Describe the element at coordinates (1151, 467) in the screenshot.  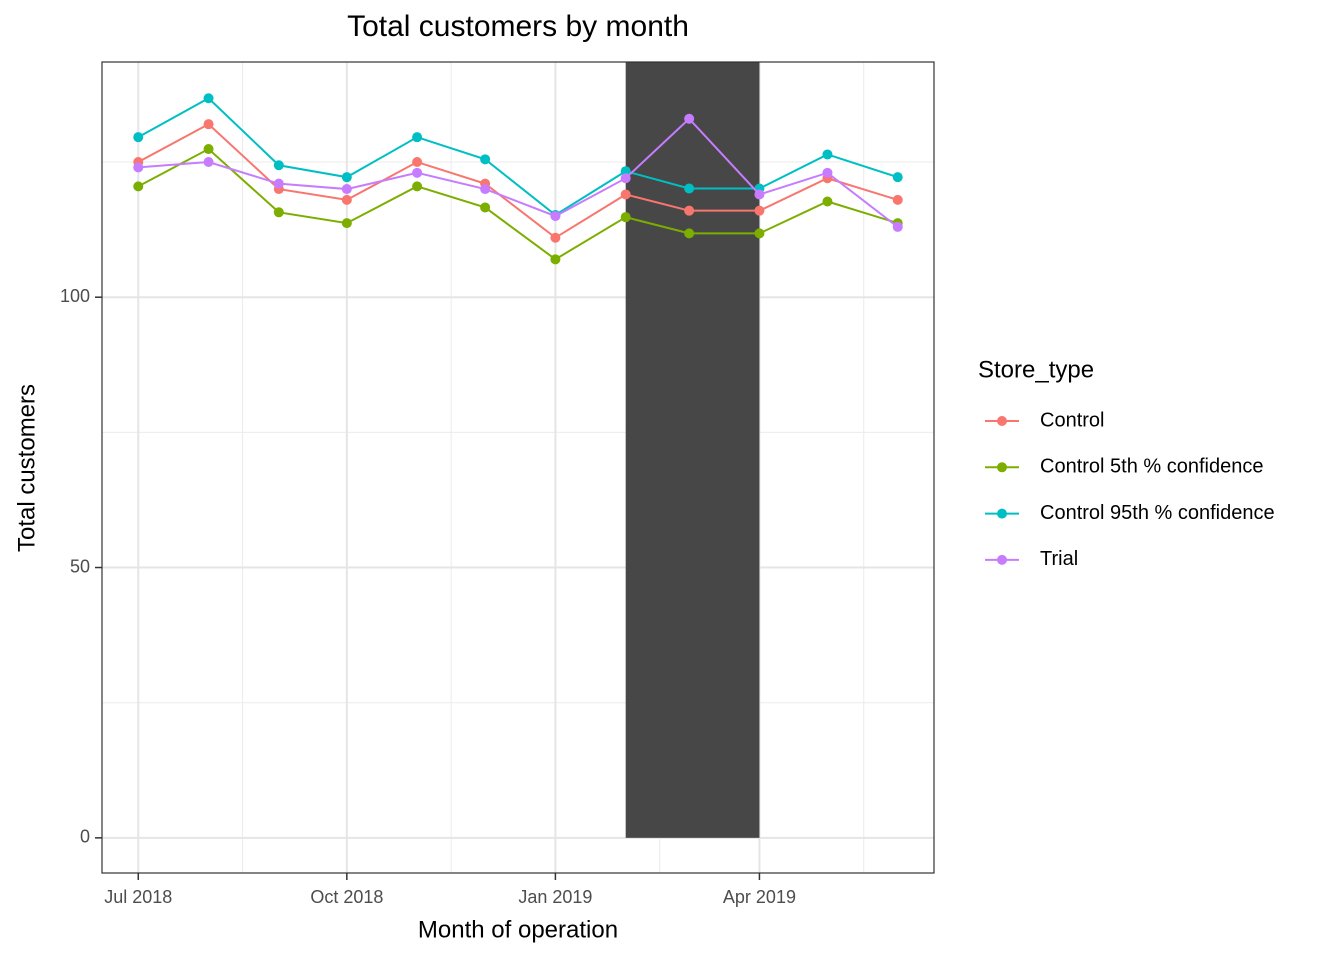
I see `legend-label: Control 5th % confidence` at that location.